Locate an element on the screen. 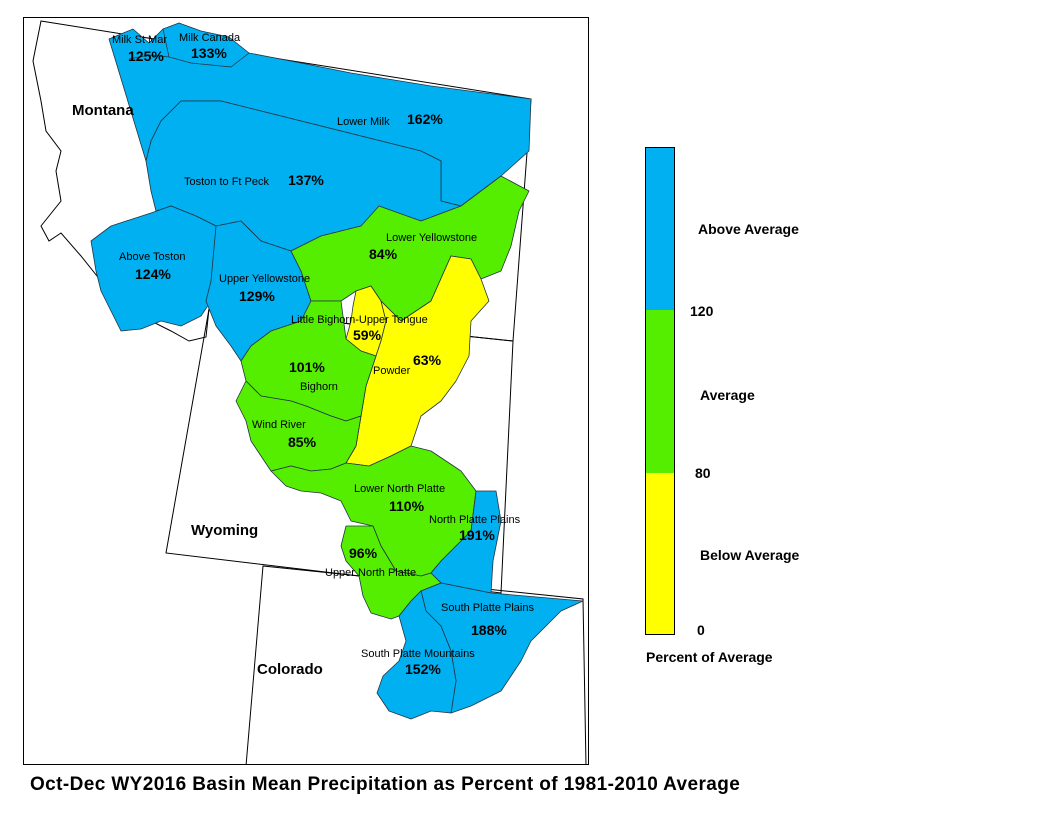 Image resolution: width=1056 pixels, height=816 pixels. basin-name-wind-river: Wind River is located at coordinates (279, 425).